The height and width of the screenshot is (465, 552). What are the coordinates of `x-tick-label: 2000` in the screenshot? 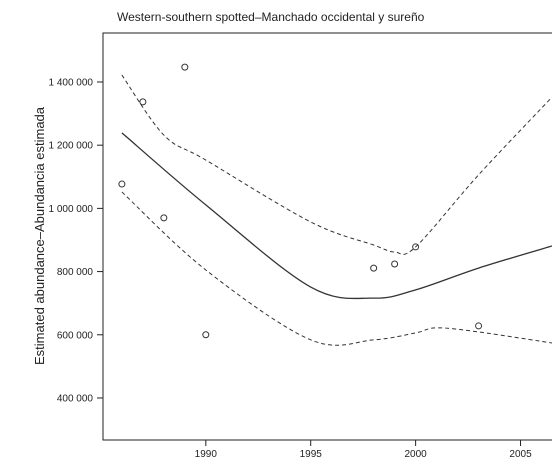 It's located at (415, 454).